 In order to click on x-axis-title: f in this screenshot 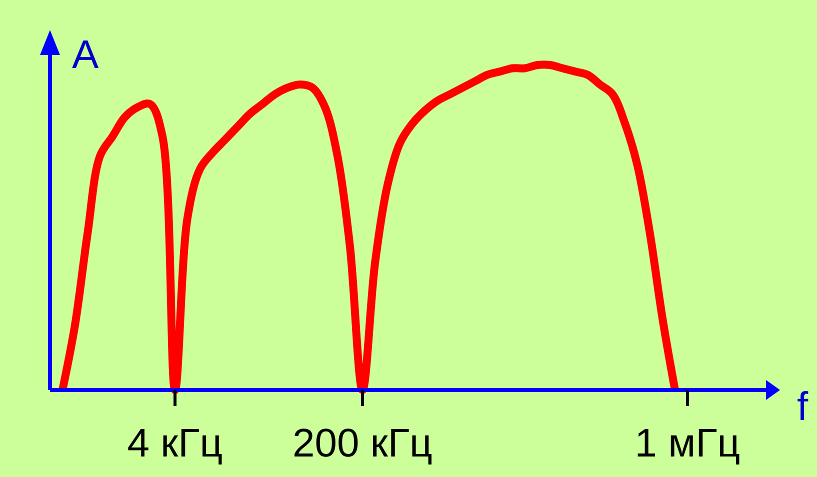, I will do `click(803, 407)`.